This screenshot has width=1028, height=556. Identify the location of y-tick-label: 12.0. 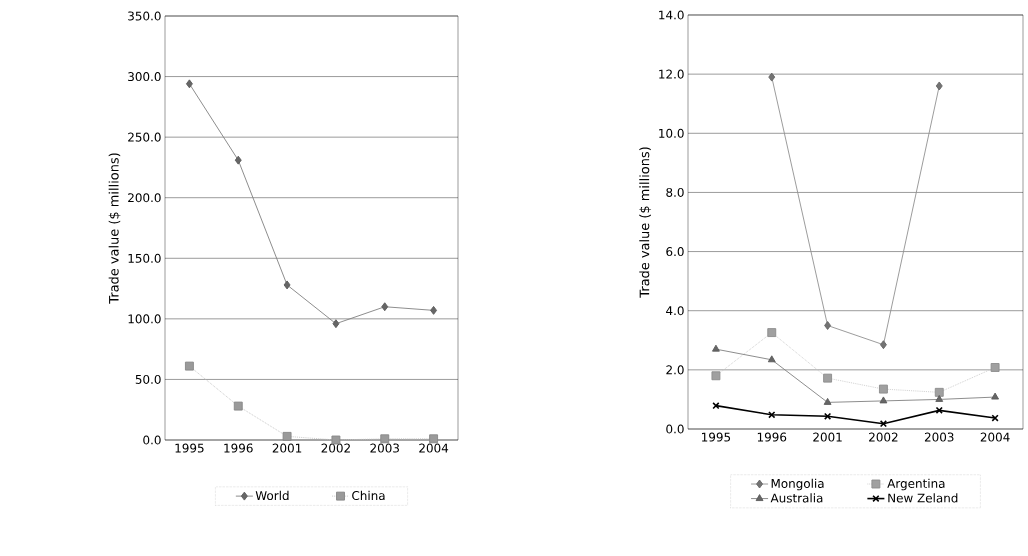
(671, 74).